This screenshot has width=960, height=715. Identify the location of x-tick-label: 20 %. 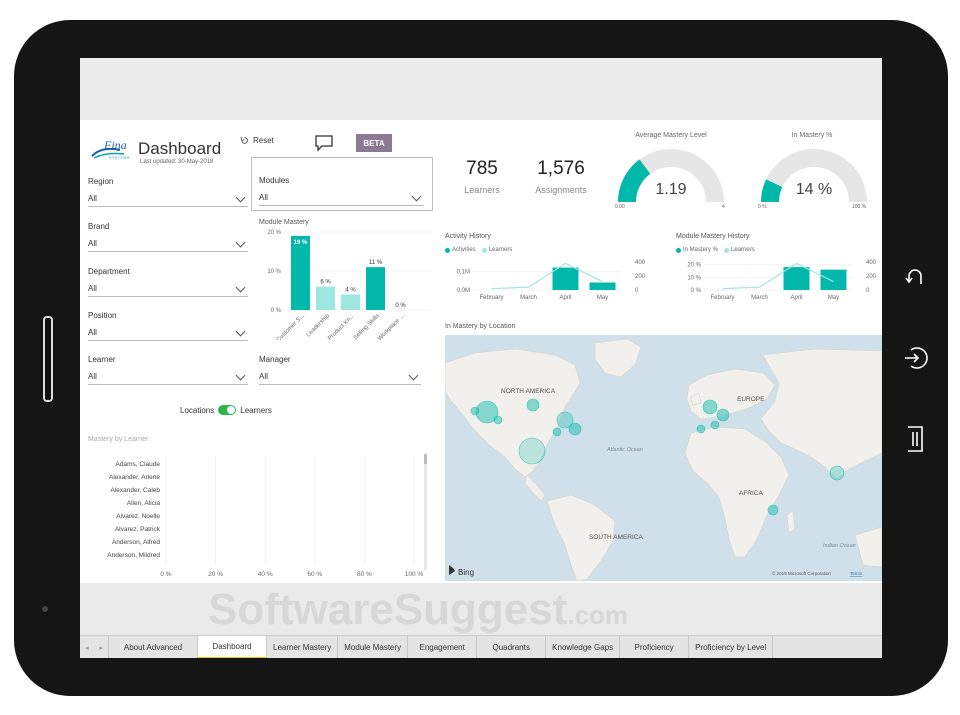
(215, 574).